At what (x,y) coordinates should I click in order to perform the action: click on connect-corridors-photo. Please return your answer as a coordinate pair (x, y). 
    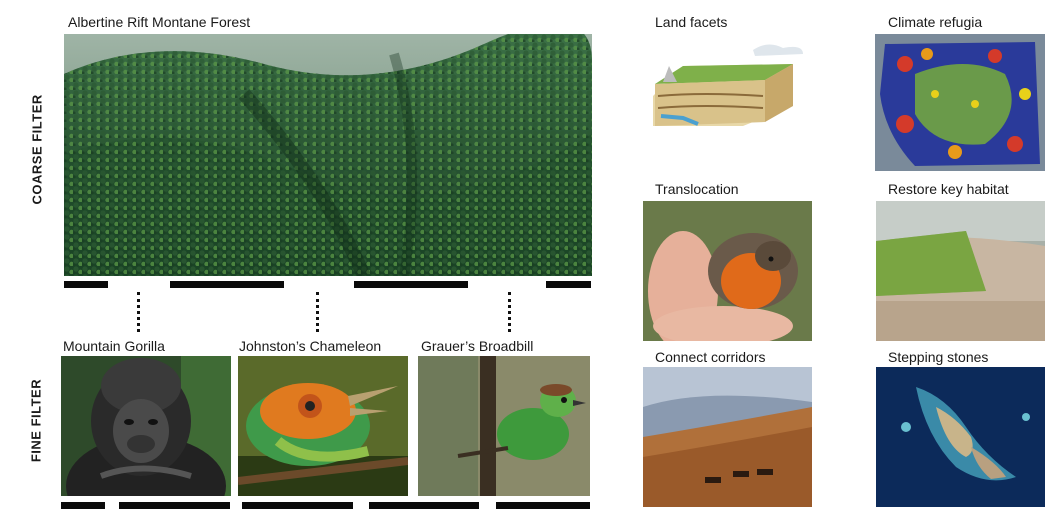
    Looking at the image, I should click on (727, 437).